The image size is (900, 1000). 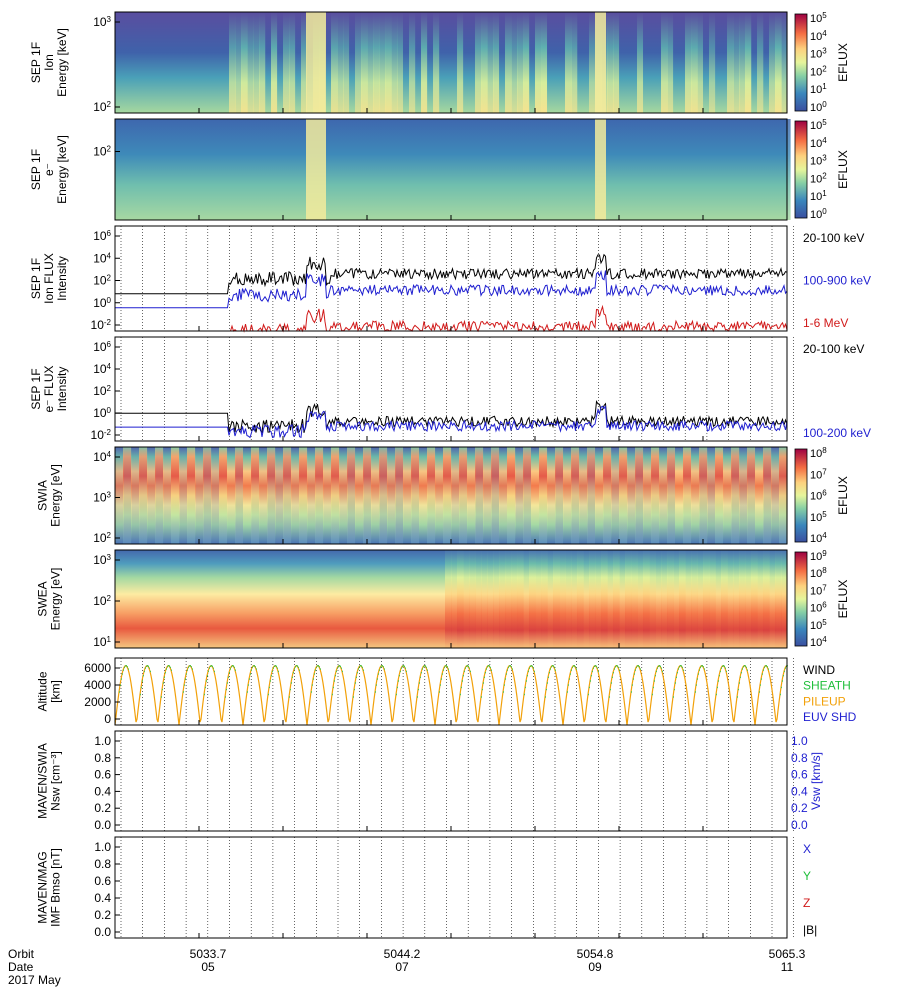 I want to click on y-axis-label: Energy [eV], so click(x=56, y=495).